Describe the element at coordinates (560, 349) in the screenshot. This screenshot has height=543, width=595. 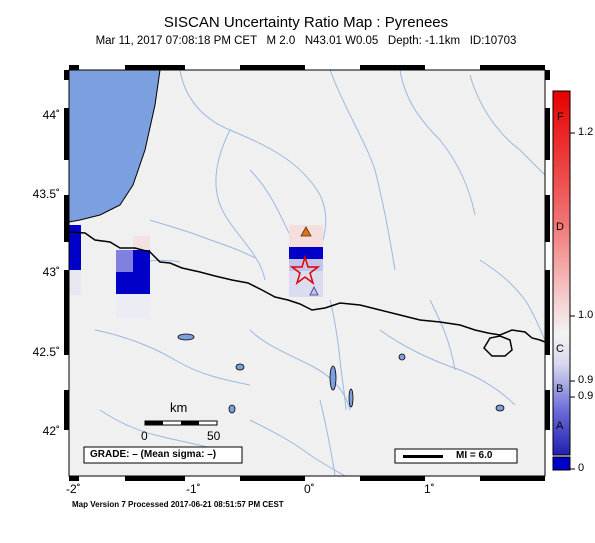
I see `colorbar-letter: C` at that location.